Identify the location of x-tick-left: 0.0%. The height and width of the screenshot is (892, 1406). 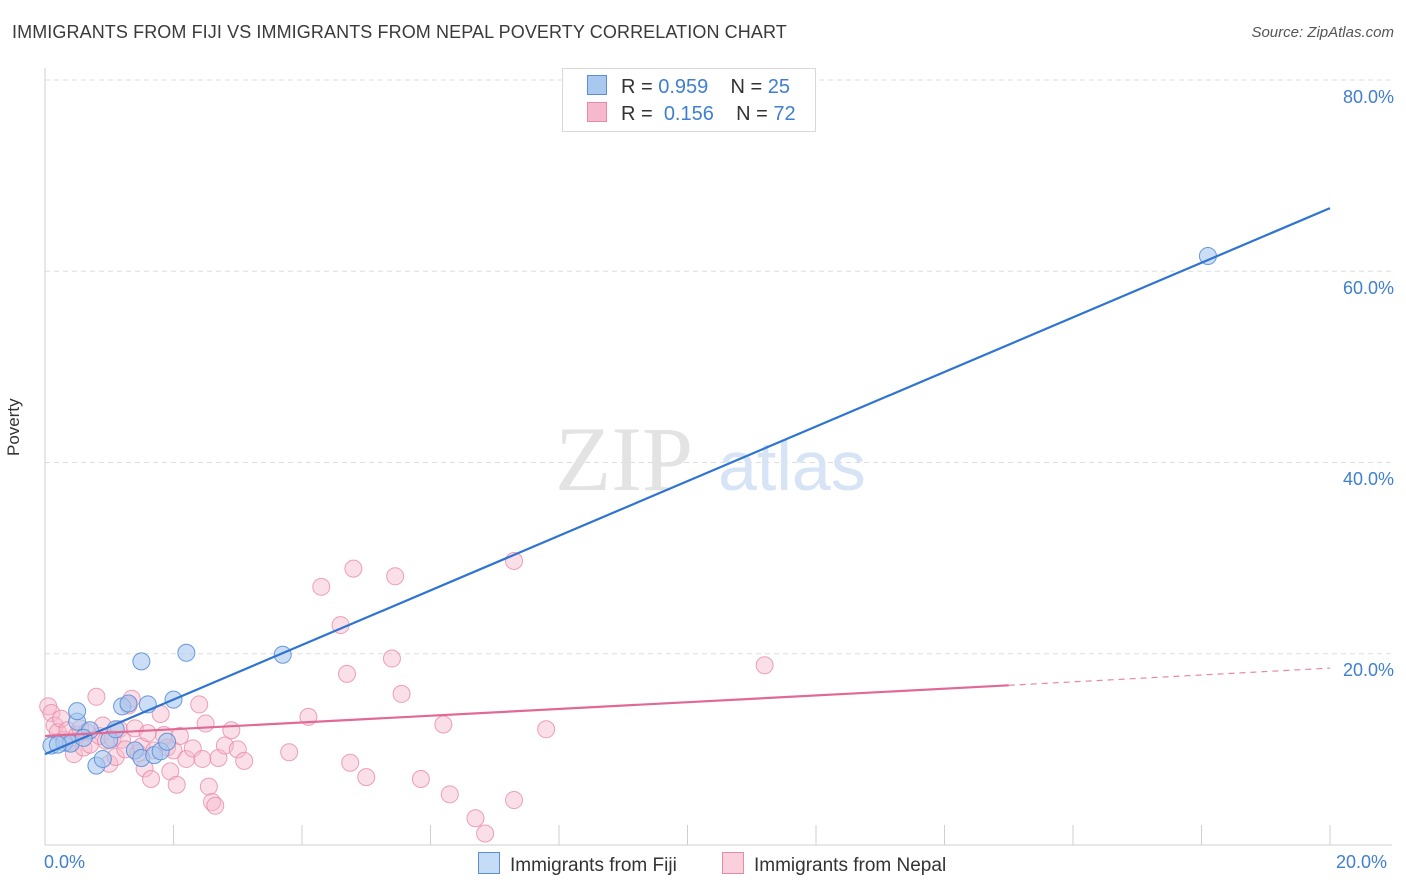
(65, 862).